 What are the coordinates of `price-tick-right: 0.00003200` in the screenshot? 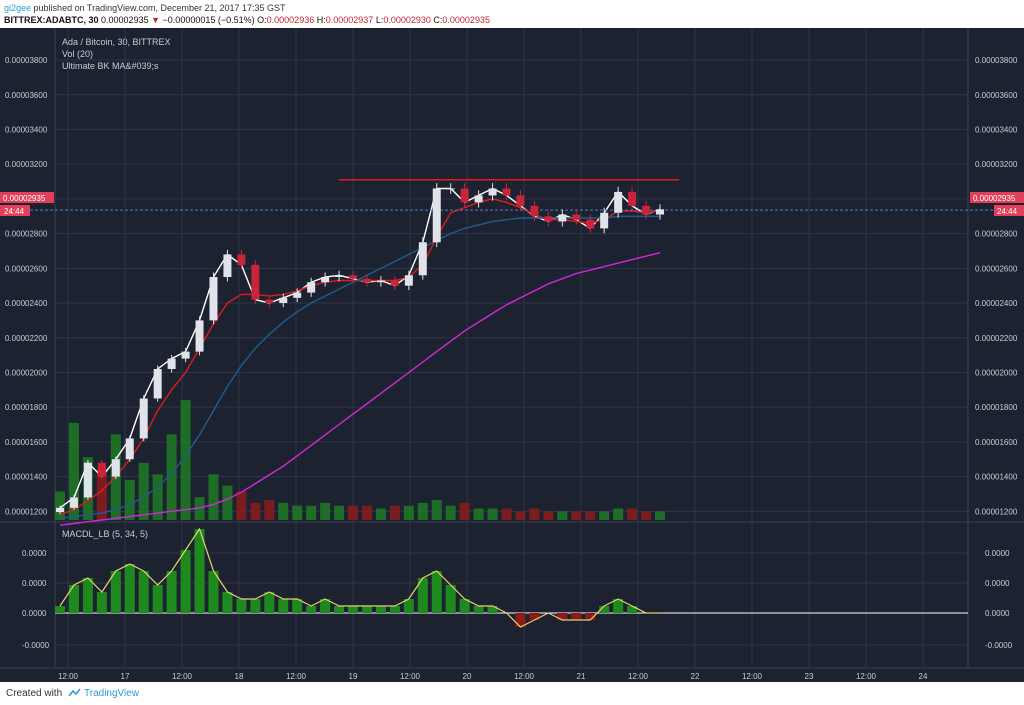 It's located at (996, 164).